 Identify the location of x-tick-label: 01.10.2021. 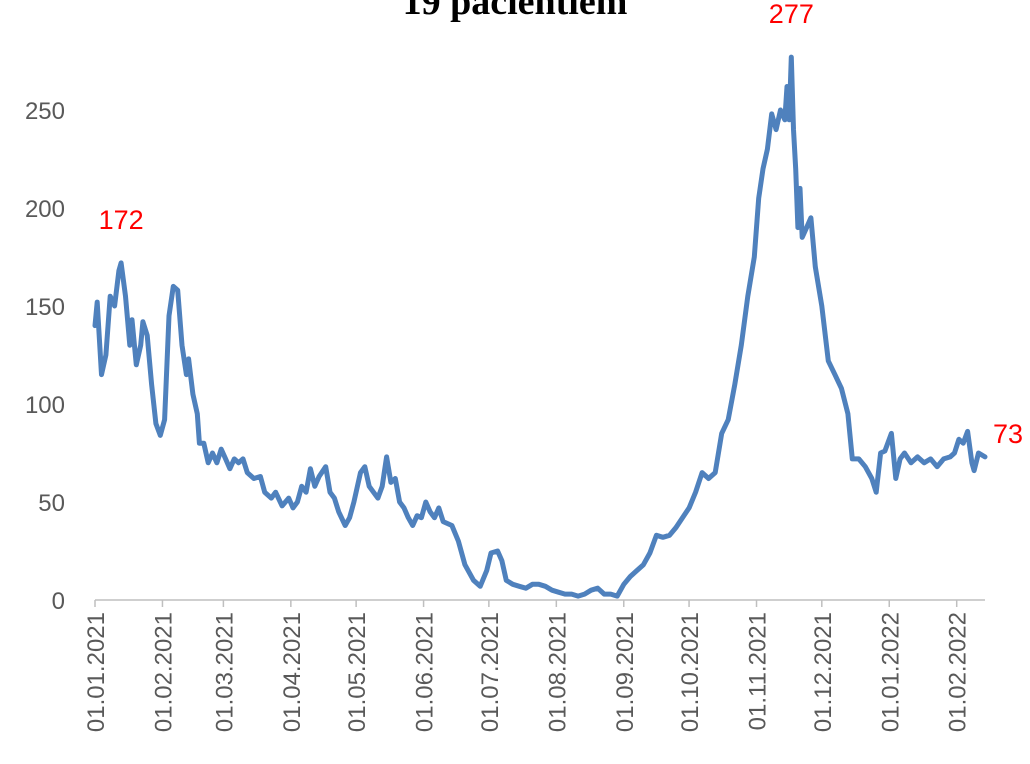
(690, 672).